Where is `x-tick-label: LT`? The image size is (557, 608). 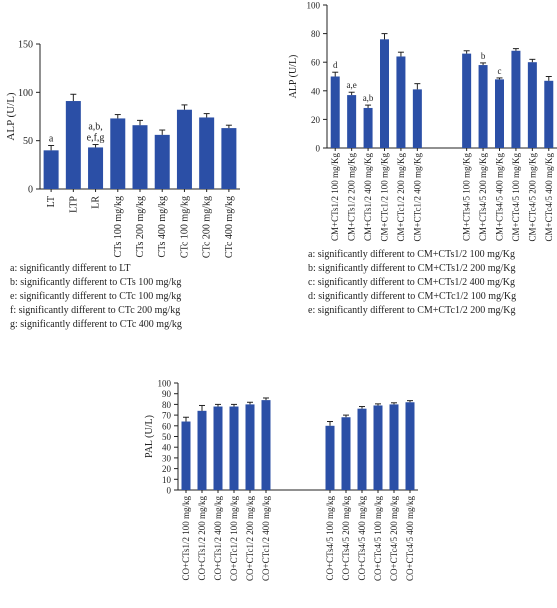
x-tick-label: LT is located at coordinates (51, 201).